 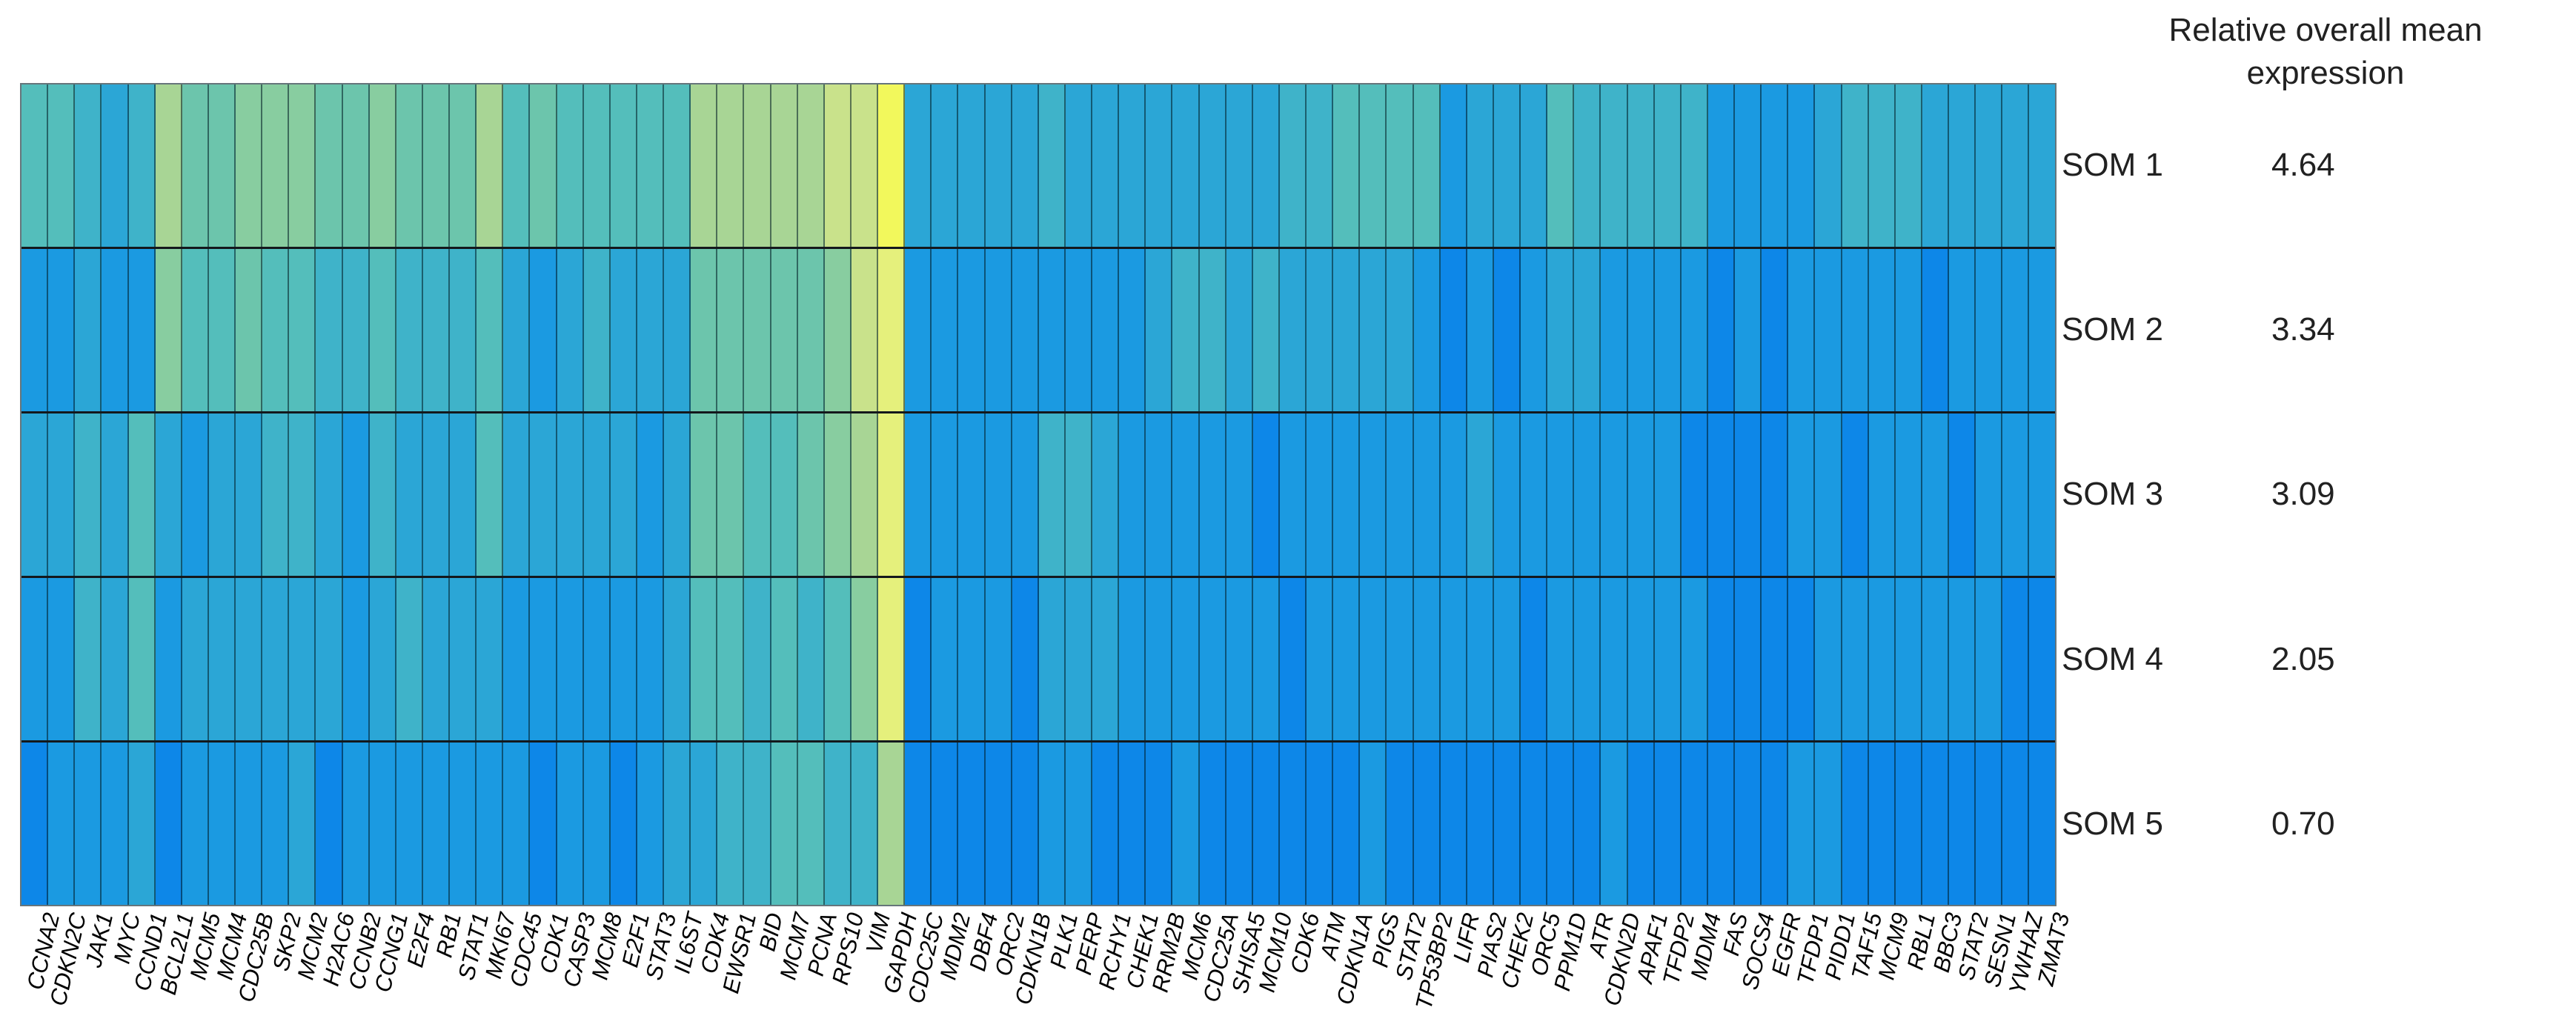 I want to click on som-row: SOM 3 3.09, so click(x=2314, y=494).